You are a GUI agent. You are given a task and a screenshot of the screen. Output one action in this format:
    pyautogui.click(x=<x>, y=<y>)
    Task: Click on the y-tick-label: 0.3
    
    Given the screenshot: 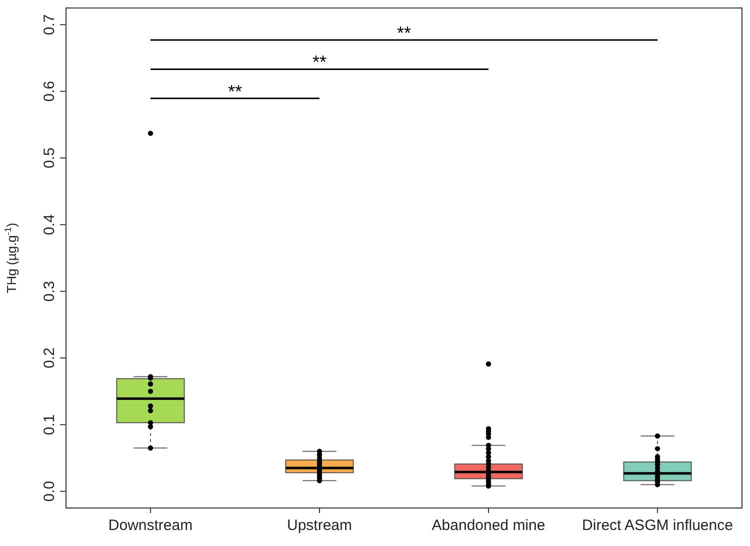 What is the action you would take?
    pyautogui.click(x=49, y=291)
    